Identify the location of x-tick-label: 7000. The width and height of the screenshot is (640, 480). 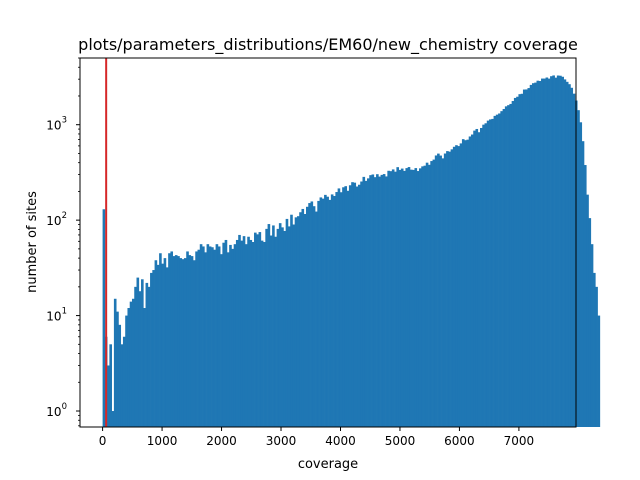
(519, 441).